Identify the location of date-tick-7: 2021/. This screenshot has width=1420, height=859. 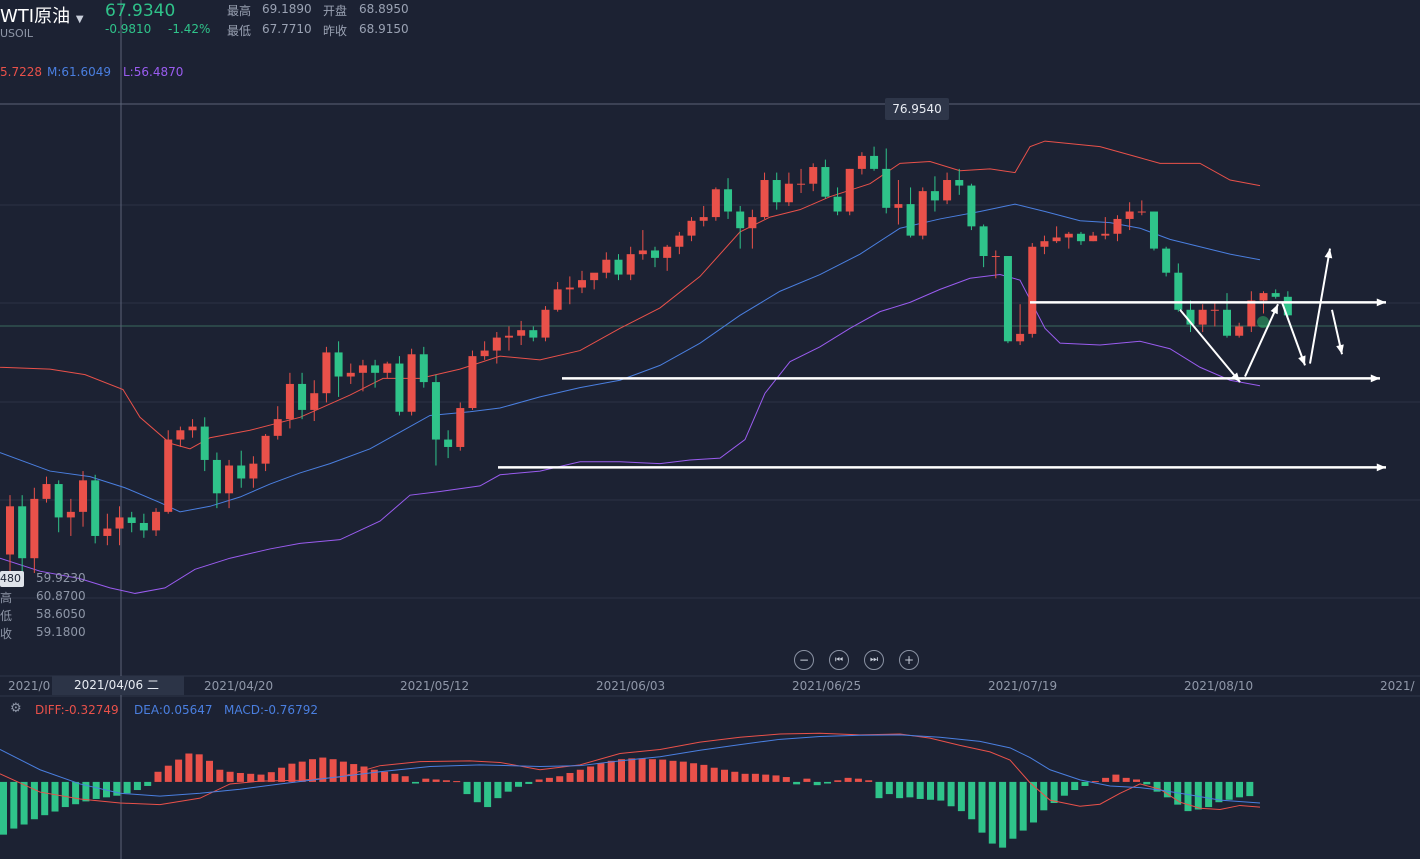
(1397, 686).